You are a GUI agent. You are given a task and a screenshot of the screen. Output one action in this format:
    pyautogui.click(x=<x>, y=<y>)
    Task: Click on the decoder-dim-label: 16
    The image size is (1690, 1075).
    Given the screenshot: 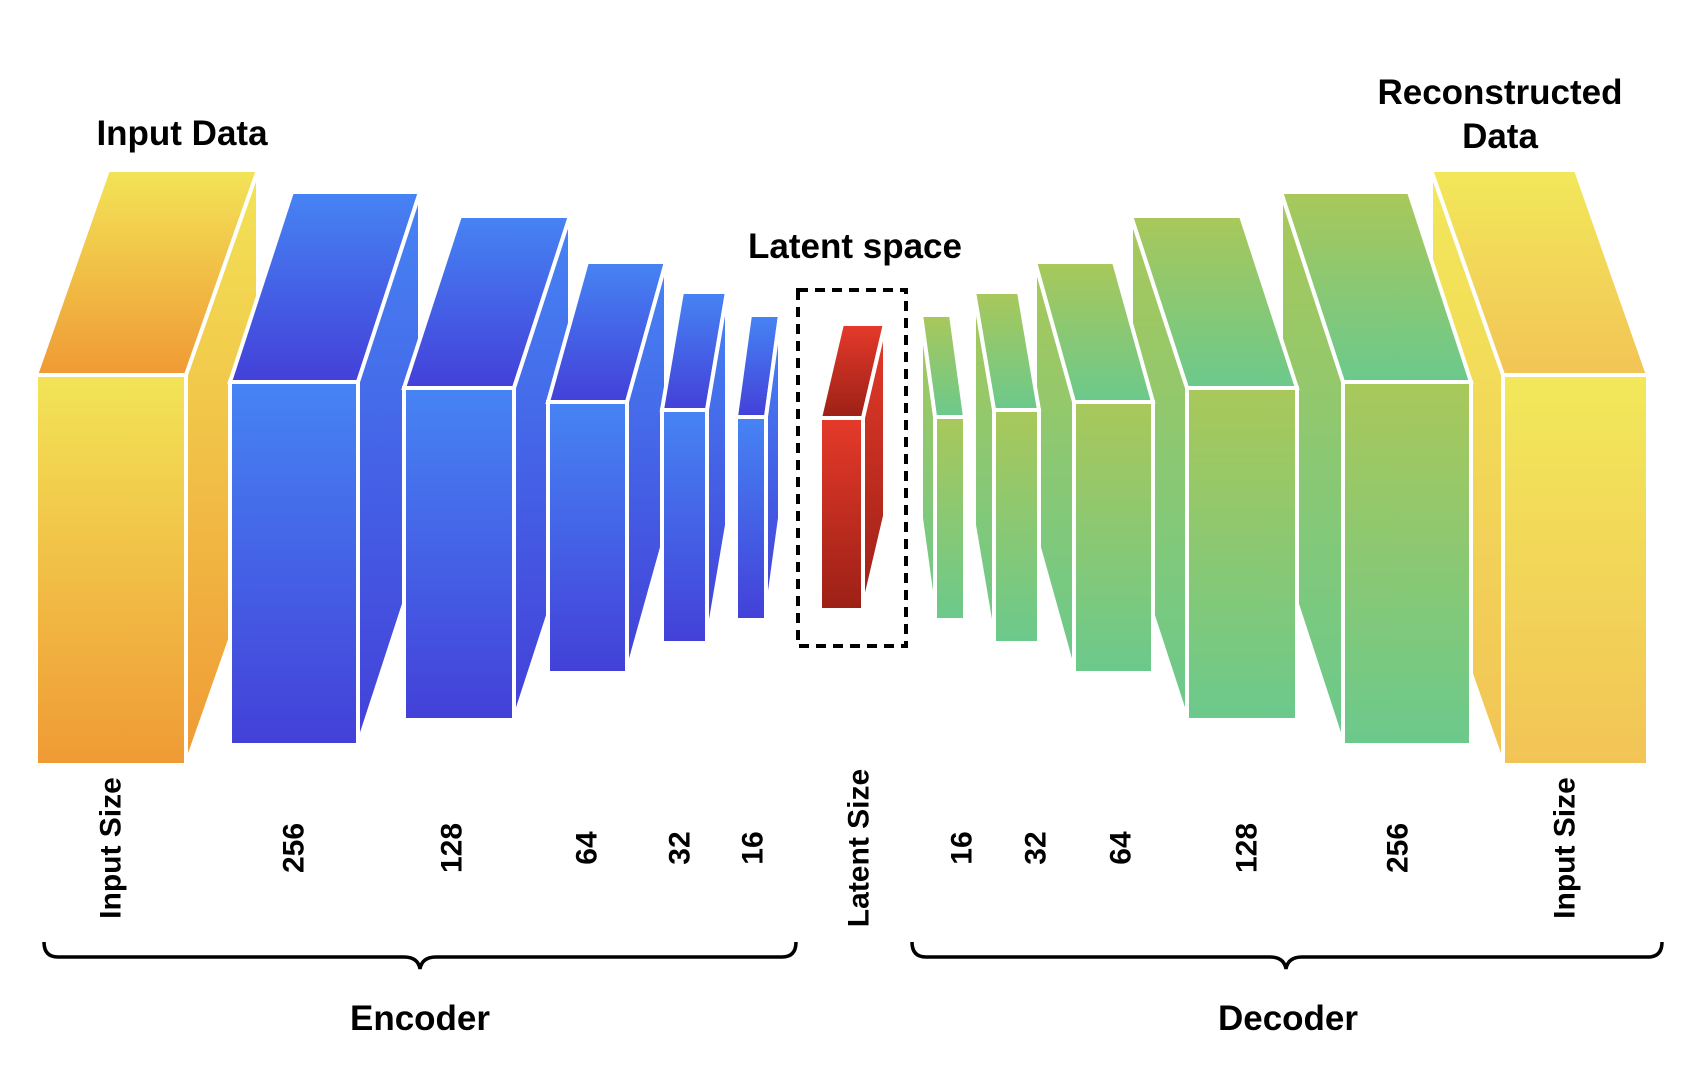 What is the action you would take?
    pyautogui.click(x=962, y=847)
    